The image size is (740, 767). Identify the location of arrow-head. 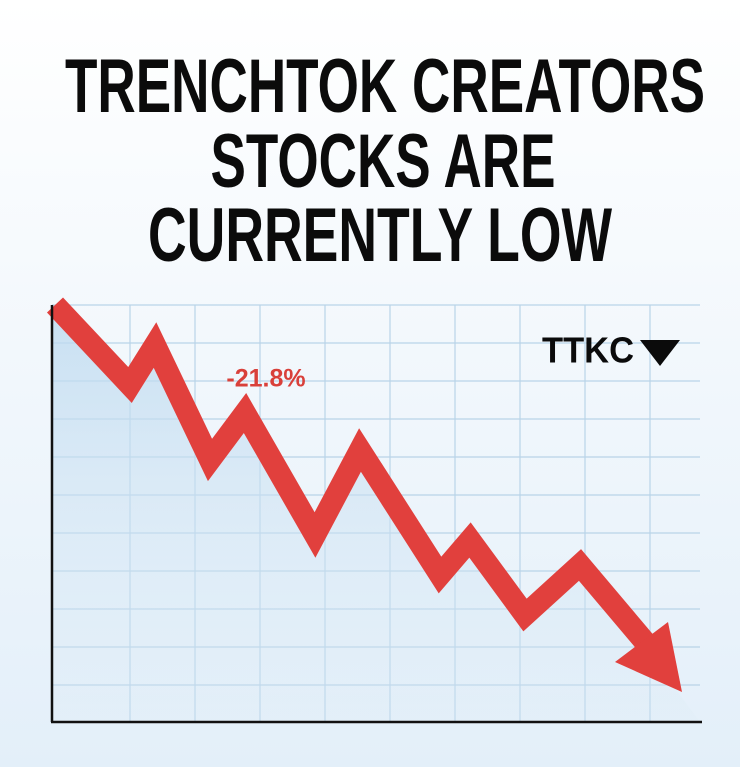
(648, 657).